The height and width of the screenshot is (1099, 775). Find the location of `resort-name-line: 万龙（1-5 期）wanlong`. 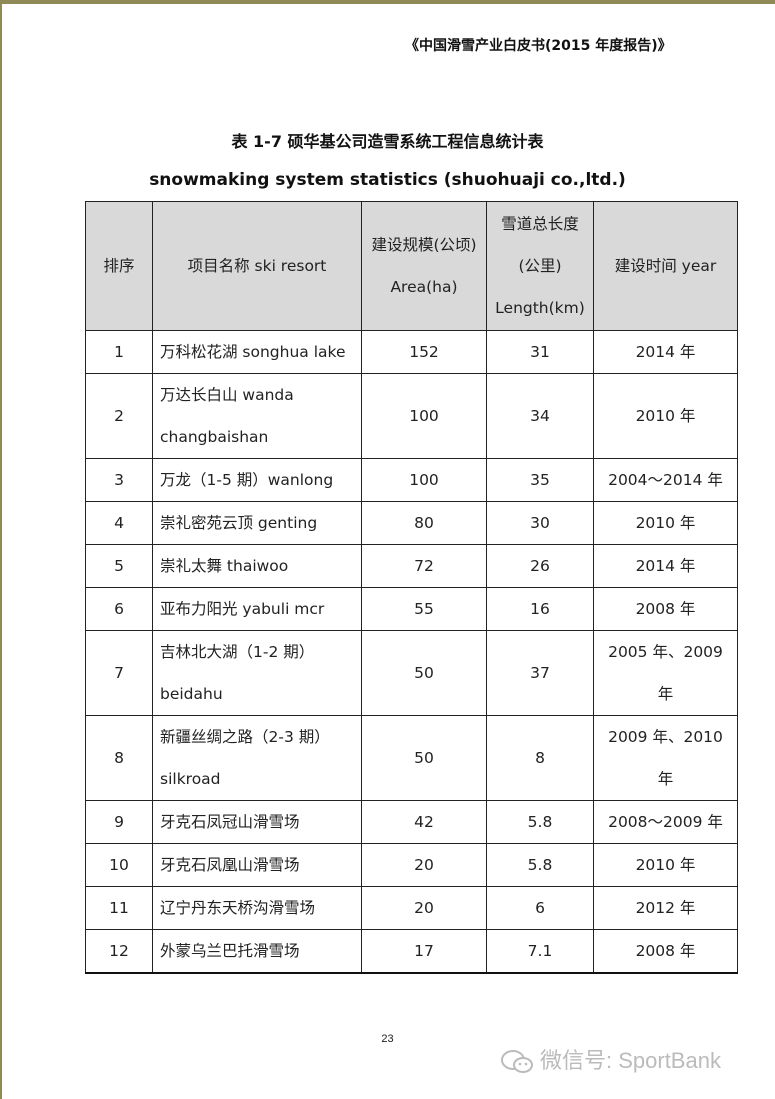

resort-name-line: 万龙（1-5 期）wanlong is located at coordinates (247, 480).